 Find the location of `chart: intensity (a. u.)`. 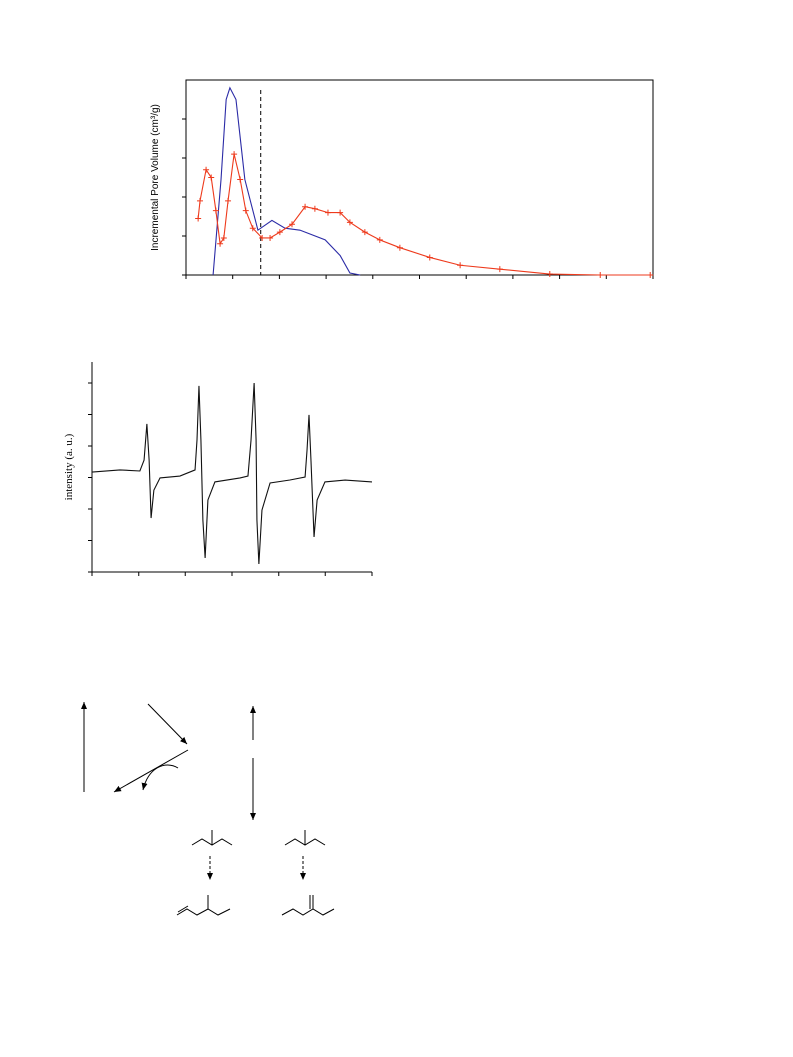

chart: intensity (a. u.) is located at coordinates (218, 469).